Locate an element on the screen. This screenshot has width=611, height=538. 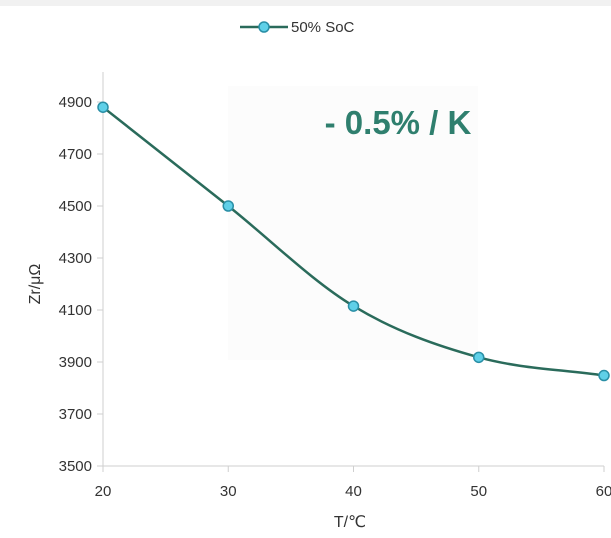
top-bar is located at coordinates (305, 3).